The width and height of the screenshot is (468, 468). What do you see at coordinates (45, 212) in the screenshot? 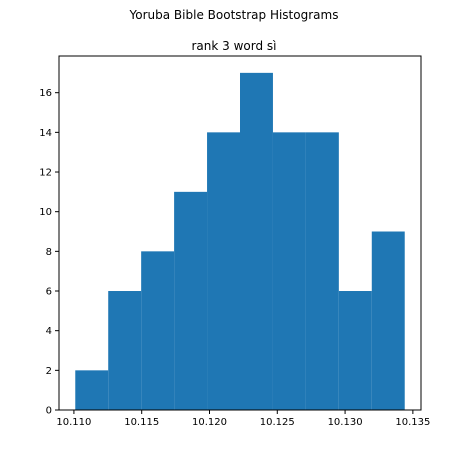
I see `y-tick-label: 10` at bounding box center [45, 212].